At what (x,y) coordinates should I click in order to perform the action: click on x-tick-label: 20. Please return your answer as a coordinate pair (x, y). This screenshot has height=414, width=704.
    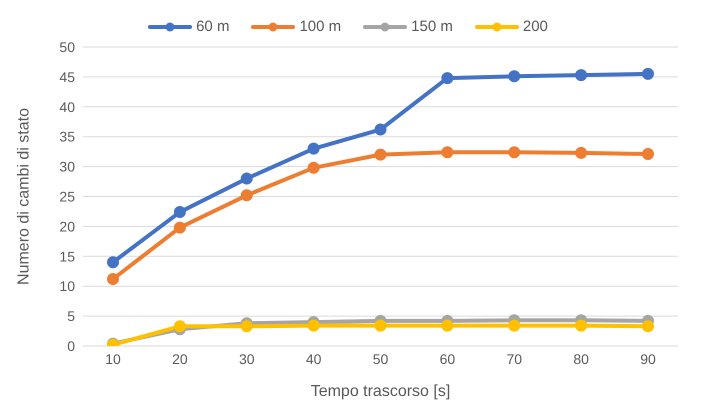
    Looking at the image, I should click on (180, 358).